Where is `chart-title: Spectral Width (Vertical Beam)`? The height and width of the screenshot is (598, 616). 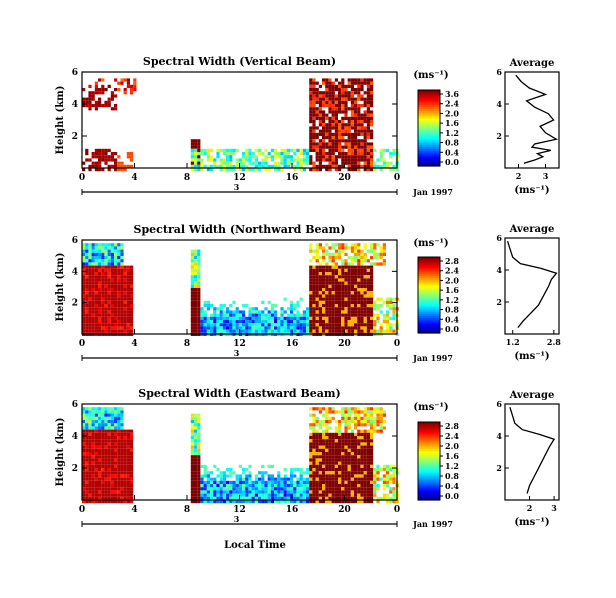 chart-title: Spectral Width (Vertical Beam) is located at coordinates (239, 61).